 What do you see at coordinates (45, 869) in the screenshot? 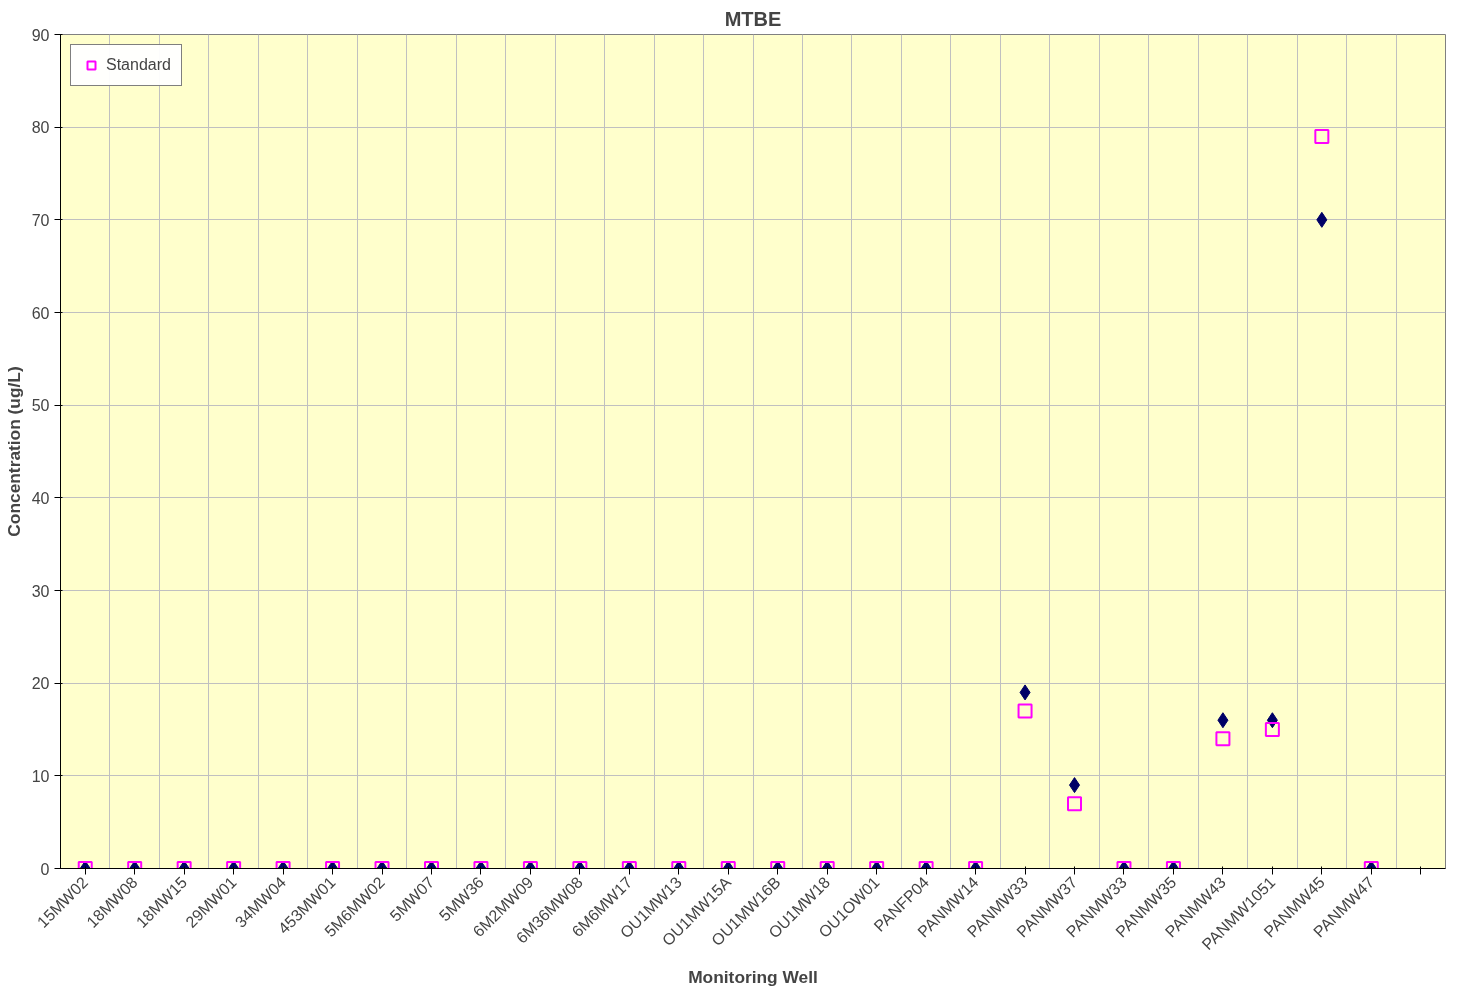
I see `y-tick-label: 0` at bounding box center [45, 869].